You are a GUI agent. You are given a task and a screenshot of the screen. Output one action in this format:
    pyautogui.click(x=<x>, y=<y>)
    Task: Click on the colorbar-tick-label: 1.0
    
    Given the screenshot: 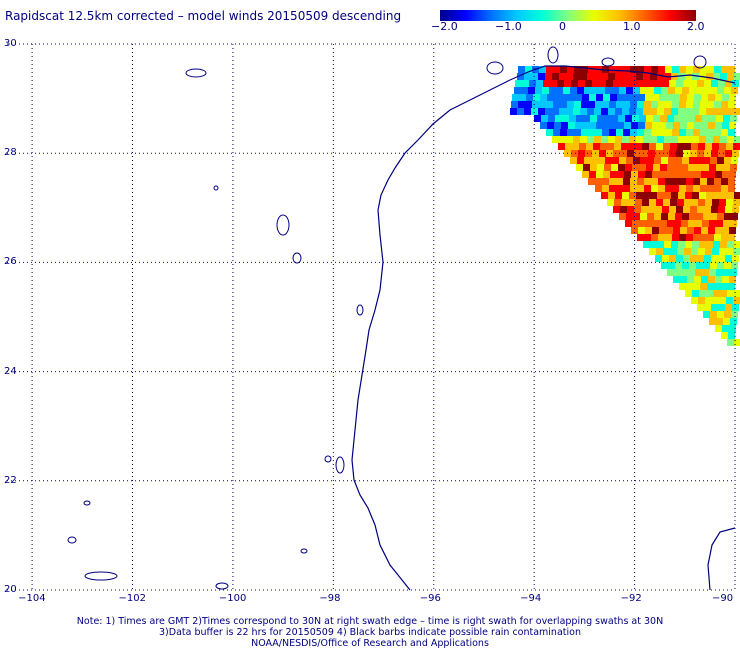 What is the action you would take?
    pyautogui.click(x=632, y=26)
    